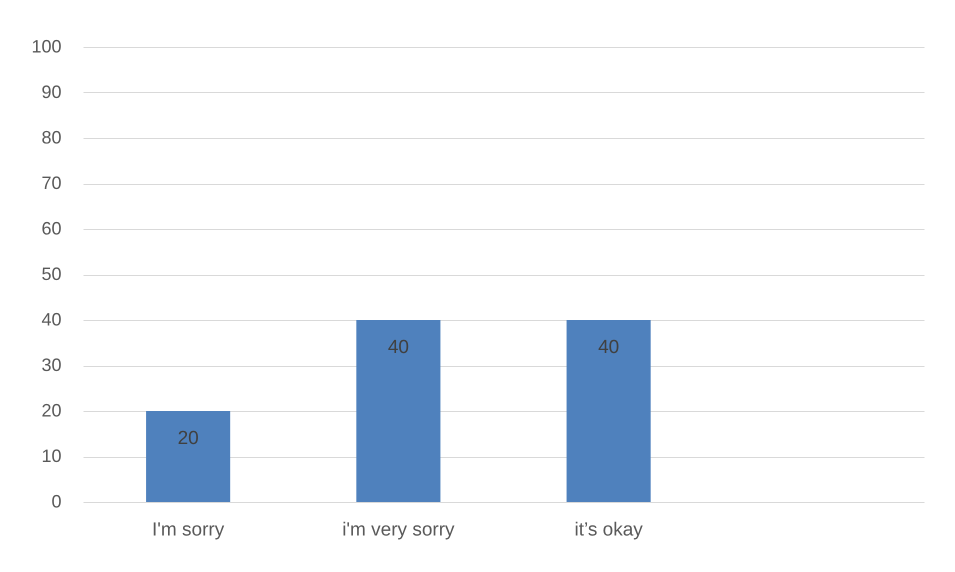 The image size is (955, 572). What do you see at coordinates (51, 365) in the screenshot?
I see `y-tick-label: 30` at bounding box center [51, 365].